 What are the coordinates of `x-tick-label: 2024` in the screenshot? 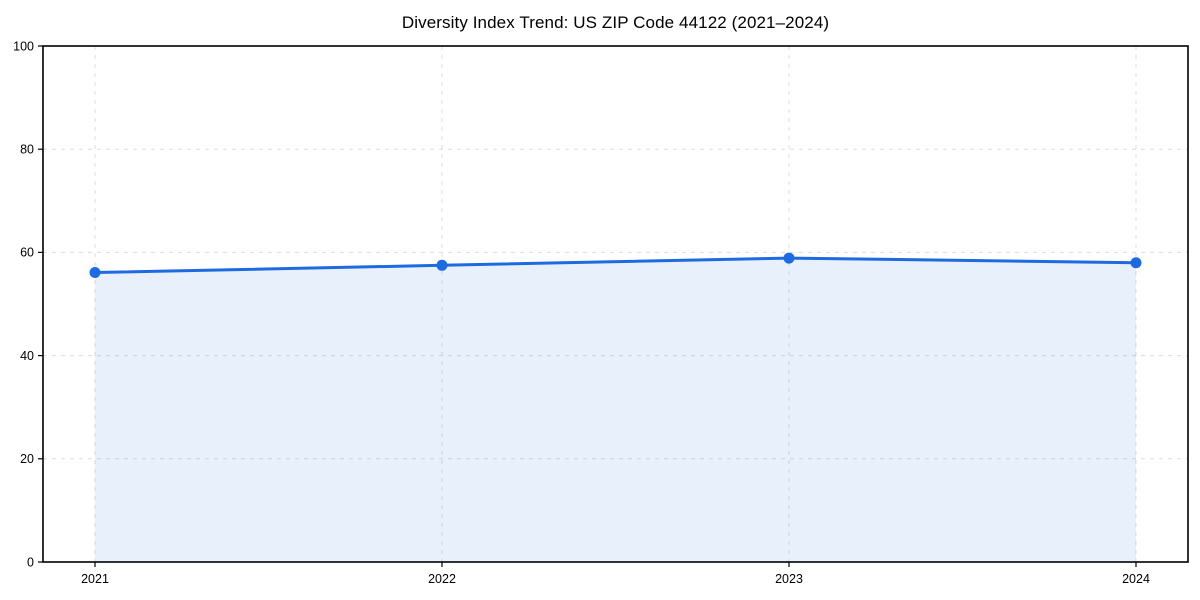 It's located at (1136, 579).